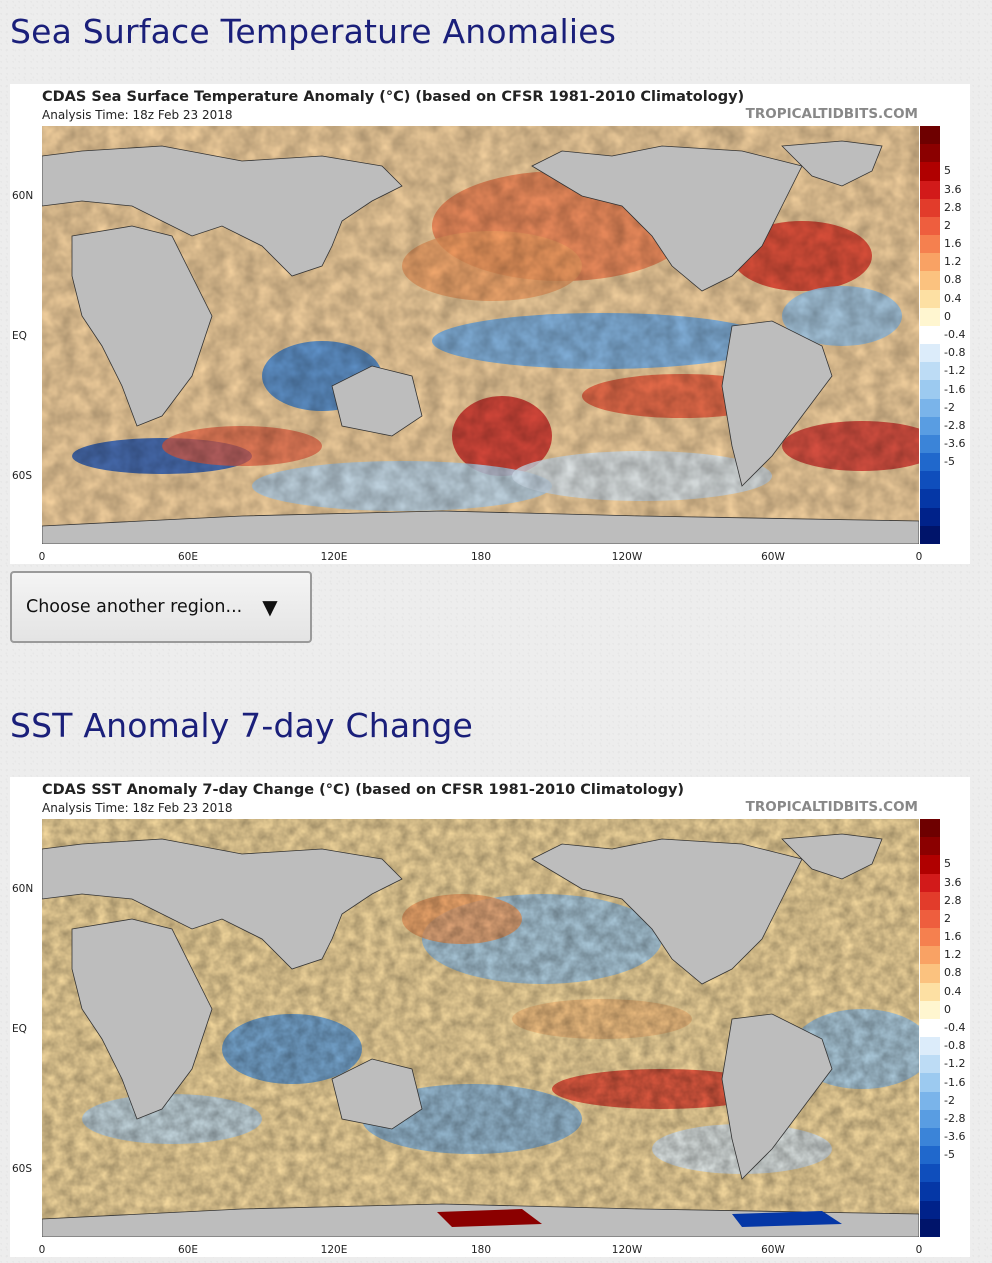  I want to click on lon-label-180: 180, so click(481, 1250).